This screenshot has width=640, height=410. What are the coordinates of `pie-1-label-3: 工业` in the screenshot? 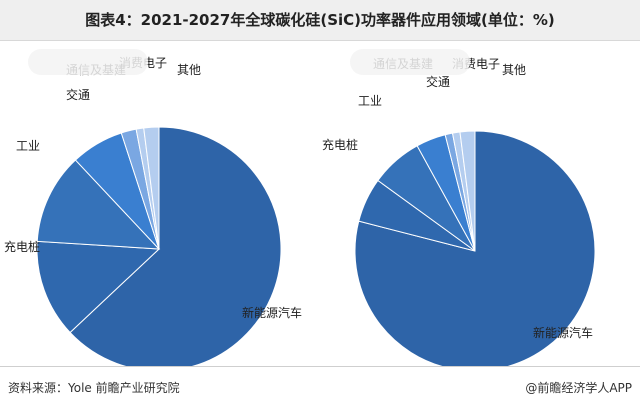 It's located at (28, 146).